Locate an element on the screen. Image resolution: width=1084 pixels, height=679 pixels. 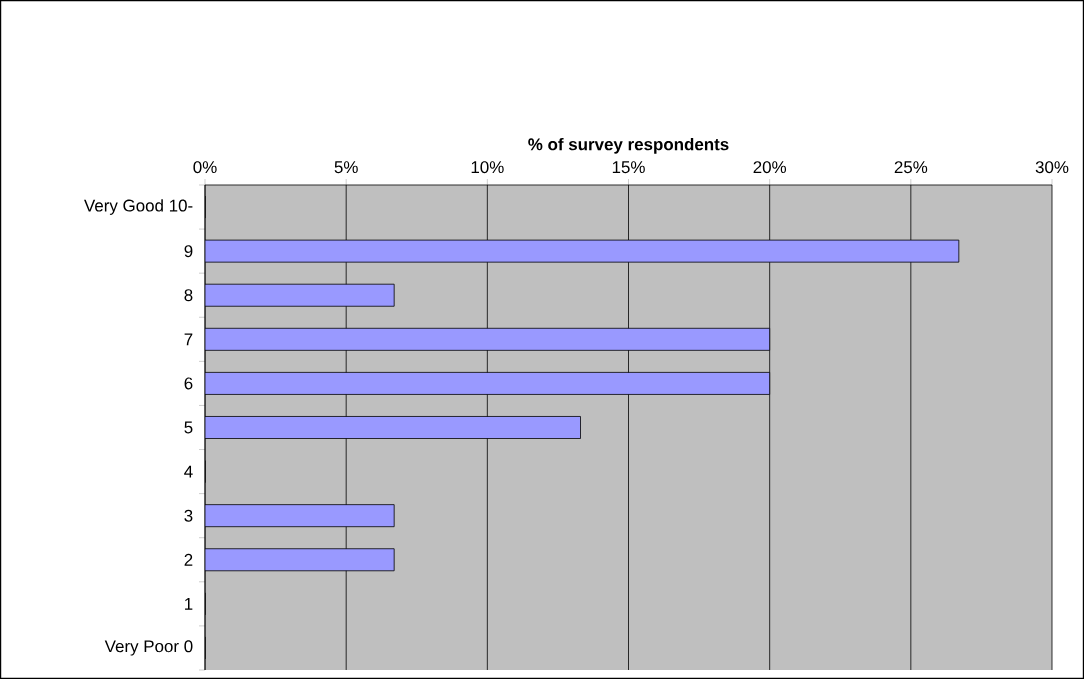
y-tick-label: 3 is located at coordinates (188, 515).